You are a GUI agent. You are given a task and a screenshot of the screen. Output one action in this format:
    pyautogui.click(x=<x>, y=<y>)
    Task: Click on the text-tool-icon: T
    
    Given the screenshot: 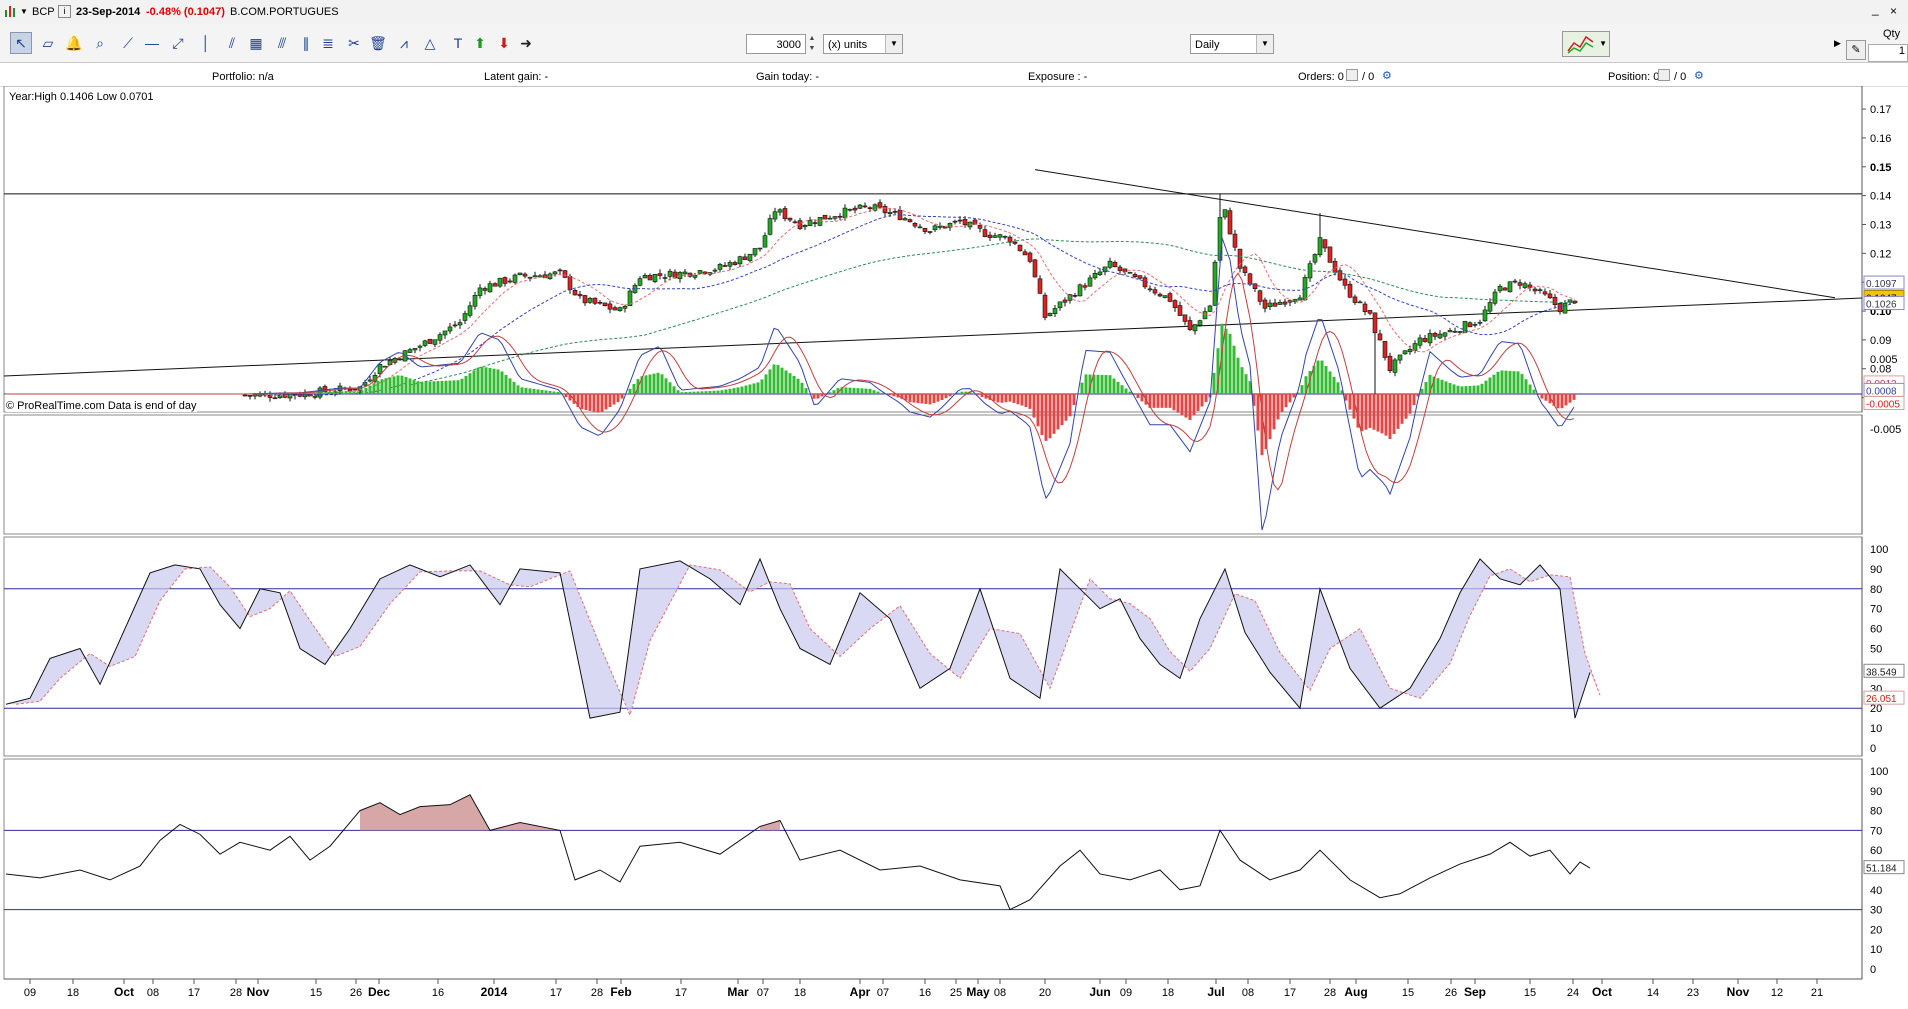 What is the action you would take?
    pyautogui.click(x=458, y=43)
    